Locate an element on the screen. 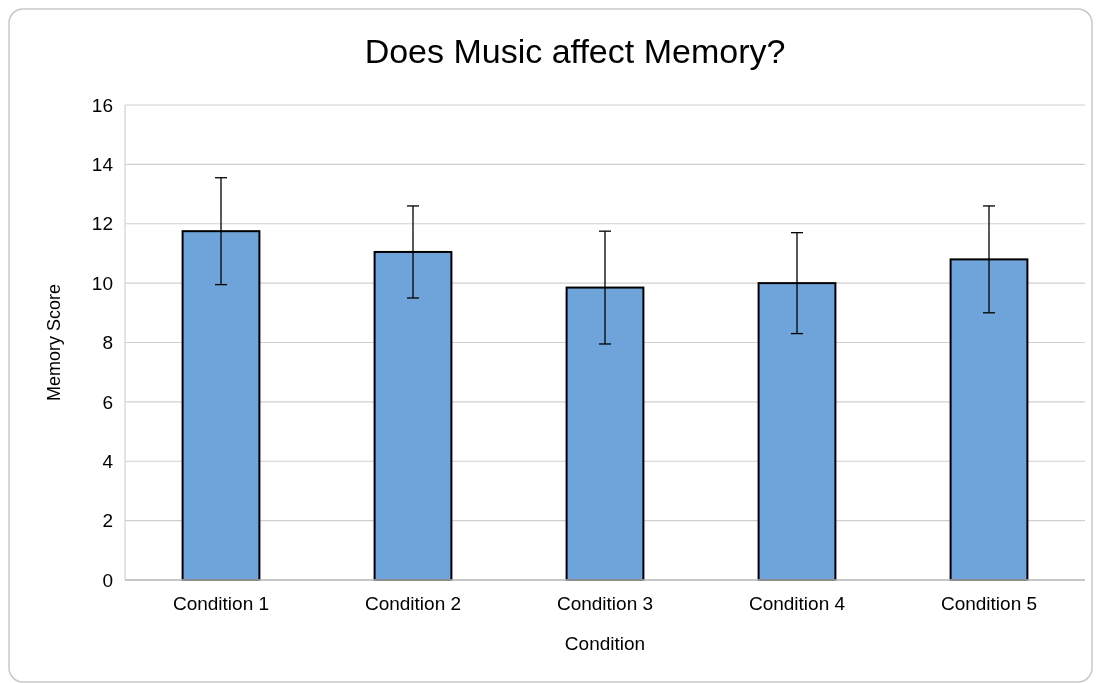 The height and width of the screenshot is (683, 1101). y-axis-title: Memory Score is located at coordinates (54, 342).